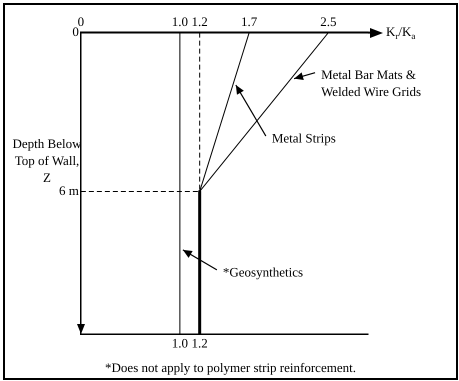 The width and height of the screenshot is (459, 381). I want to click on text: *Geosynthetics, so click(263, 272).